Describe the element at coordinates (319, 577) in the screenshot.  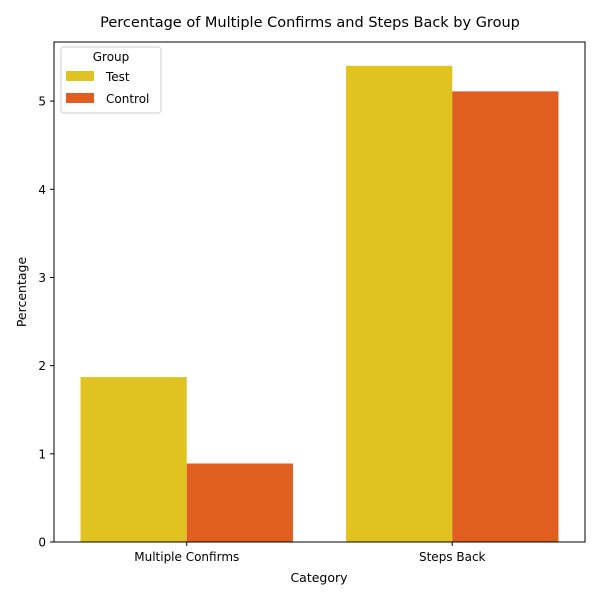
I see `x-axis-label: Category` at that location.